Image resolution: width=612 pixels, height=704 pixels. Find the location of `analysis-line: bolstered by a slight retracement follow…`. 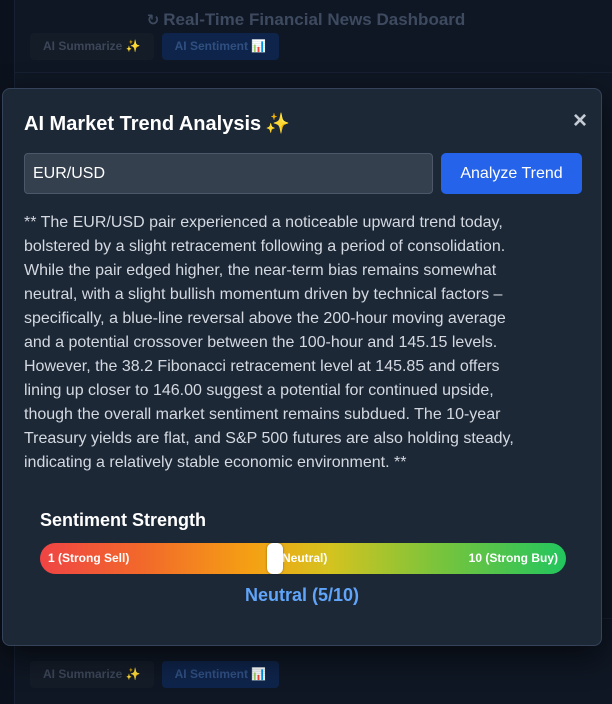

analysis-line: bolstered by a slight retracement follow… is located at coordinates (265, 246).